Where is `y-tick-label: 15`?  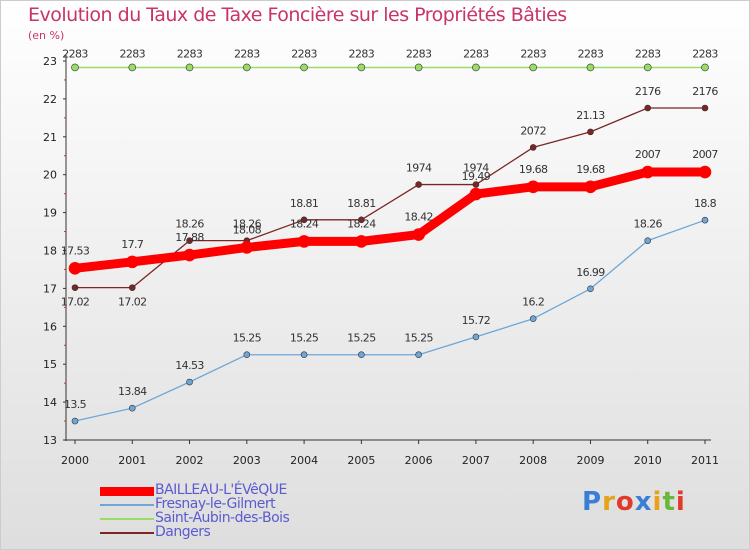 y-tick-label: 15 is located at coordinates (50, 364).